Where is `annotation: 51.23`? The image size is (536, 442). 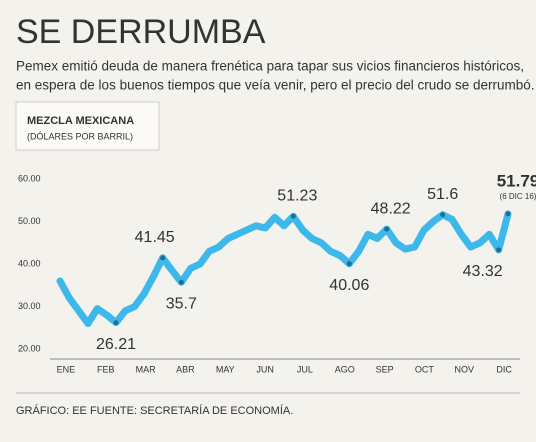
annotation: 51.23 is located at coordinates (297, 195).